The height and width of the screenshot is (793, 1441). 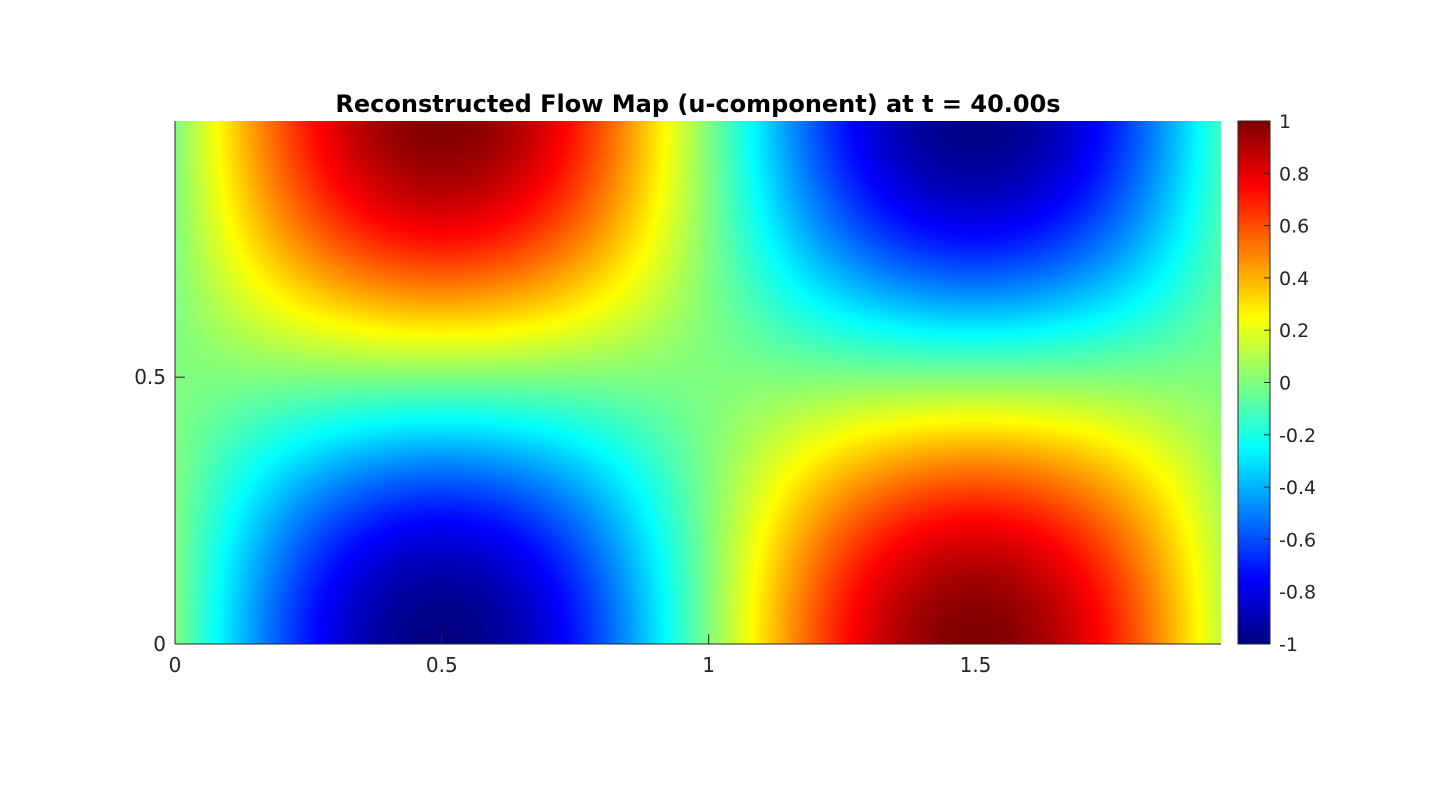 I want to click on colorbar-ticks: 1 0.8 0.6 0.4 0.2 0 -0.2 -0.4 -0.6 -0.8 -1, so click(x=1290, y=383).